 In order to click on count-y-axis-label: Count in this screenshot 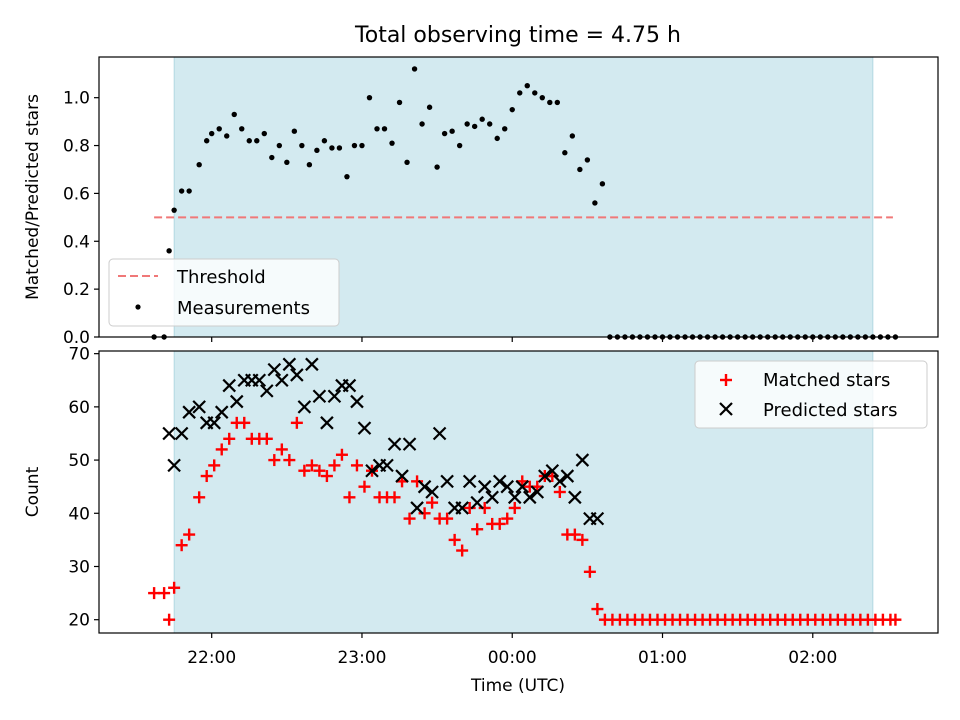, I will do `click(33, 491)`.